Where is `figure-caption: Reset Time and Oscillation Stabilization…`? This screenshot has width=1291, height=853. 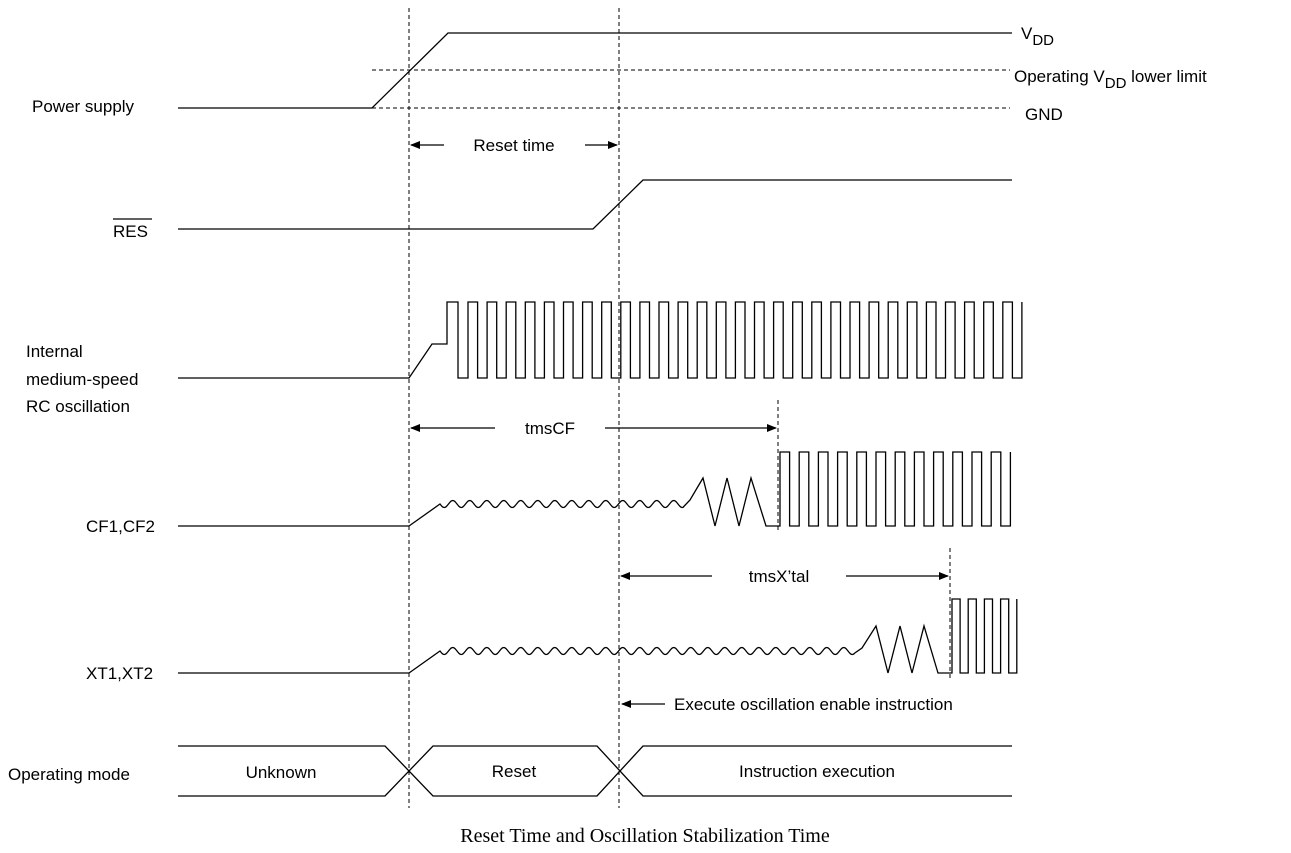
figure-caption: Reset Time and Oscillation Stabilization… is located at coordinates (645, 836).